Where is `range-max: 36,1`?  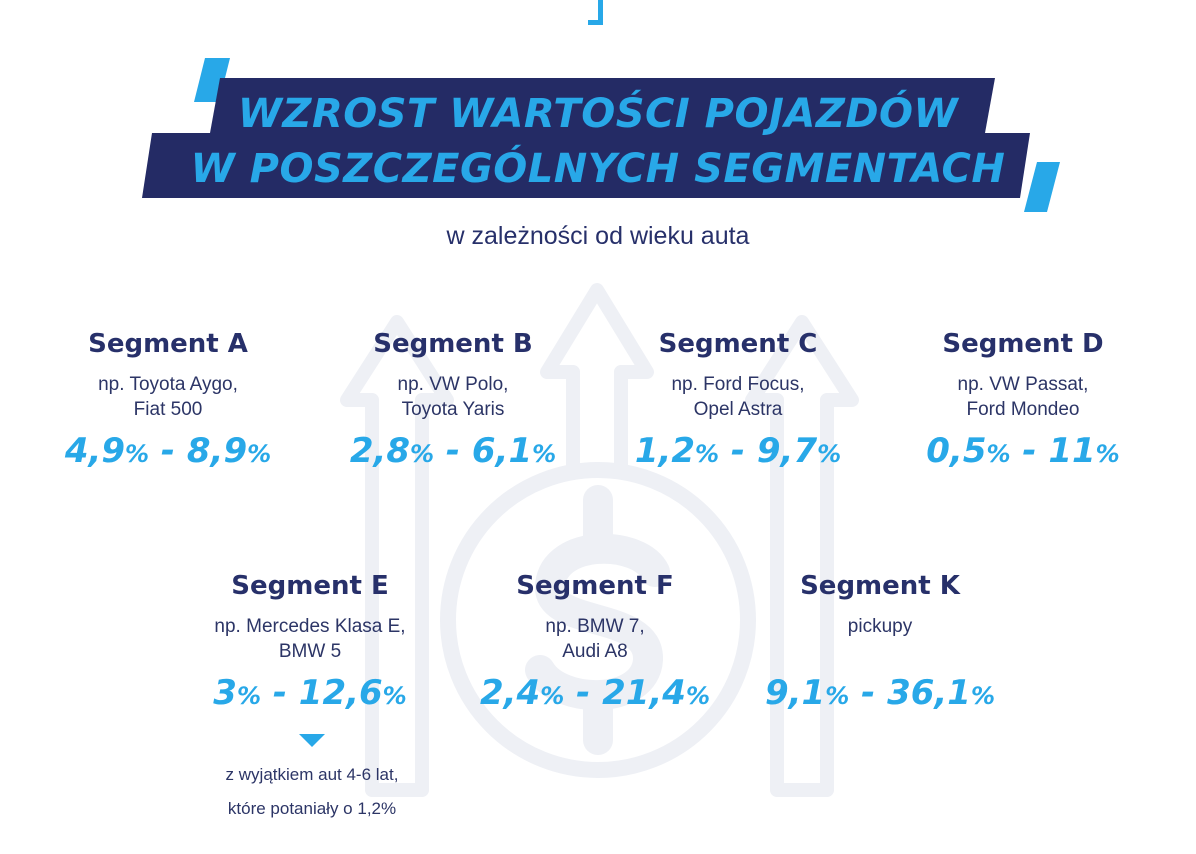
range-max: 36,1 is located at coordinates (929, 693).